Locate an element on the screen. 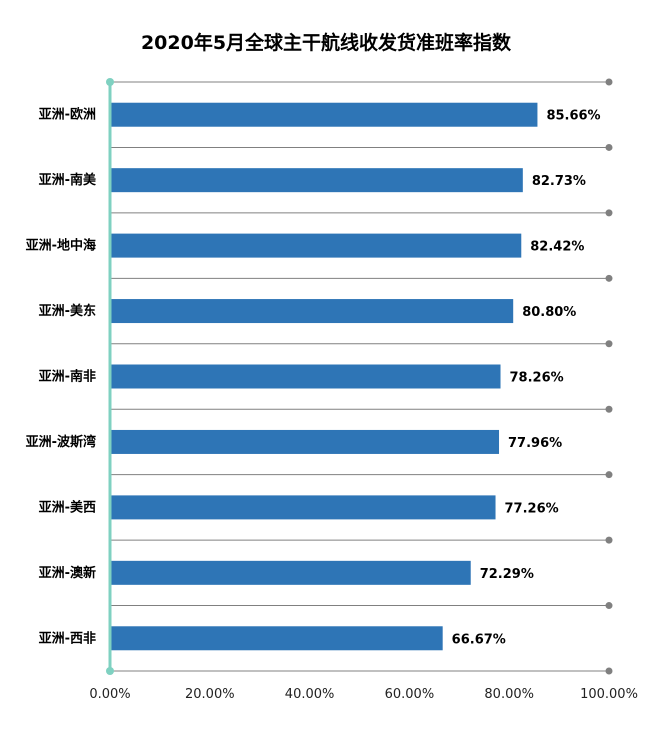 The image size is (652, 756). x-tick-label: 100.00% is located at coordinates (609, 694).